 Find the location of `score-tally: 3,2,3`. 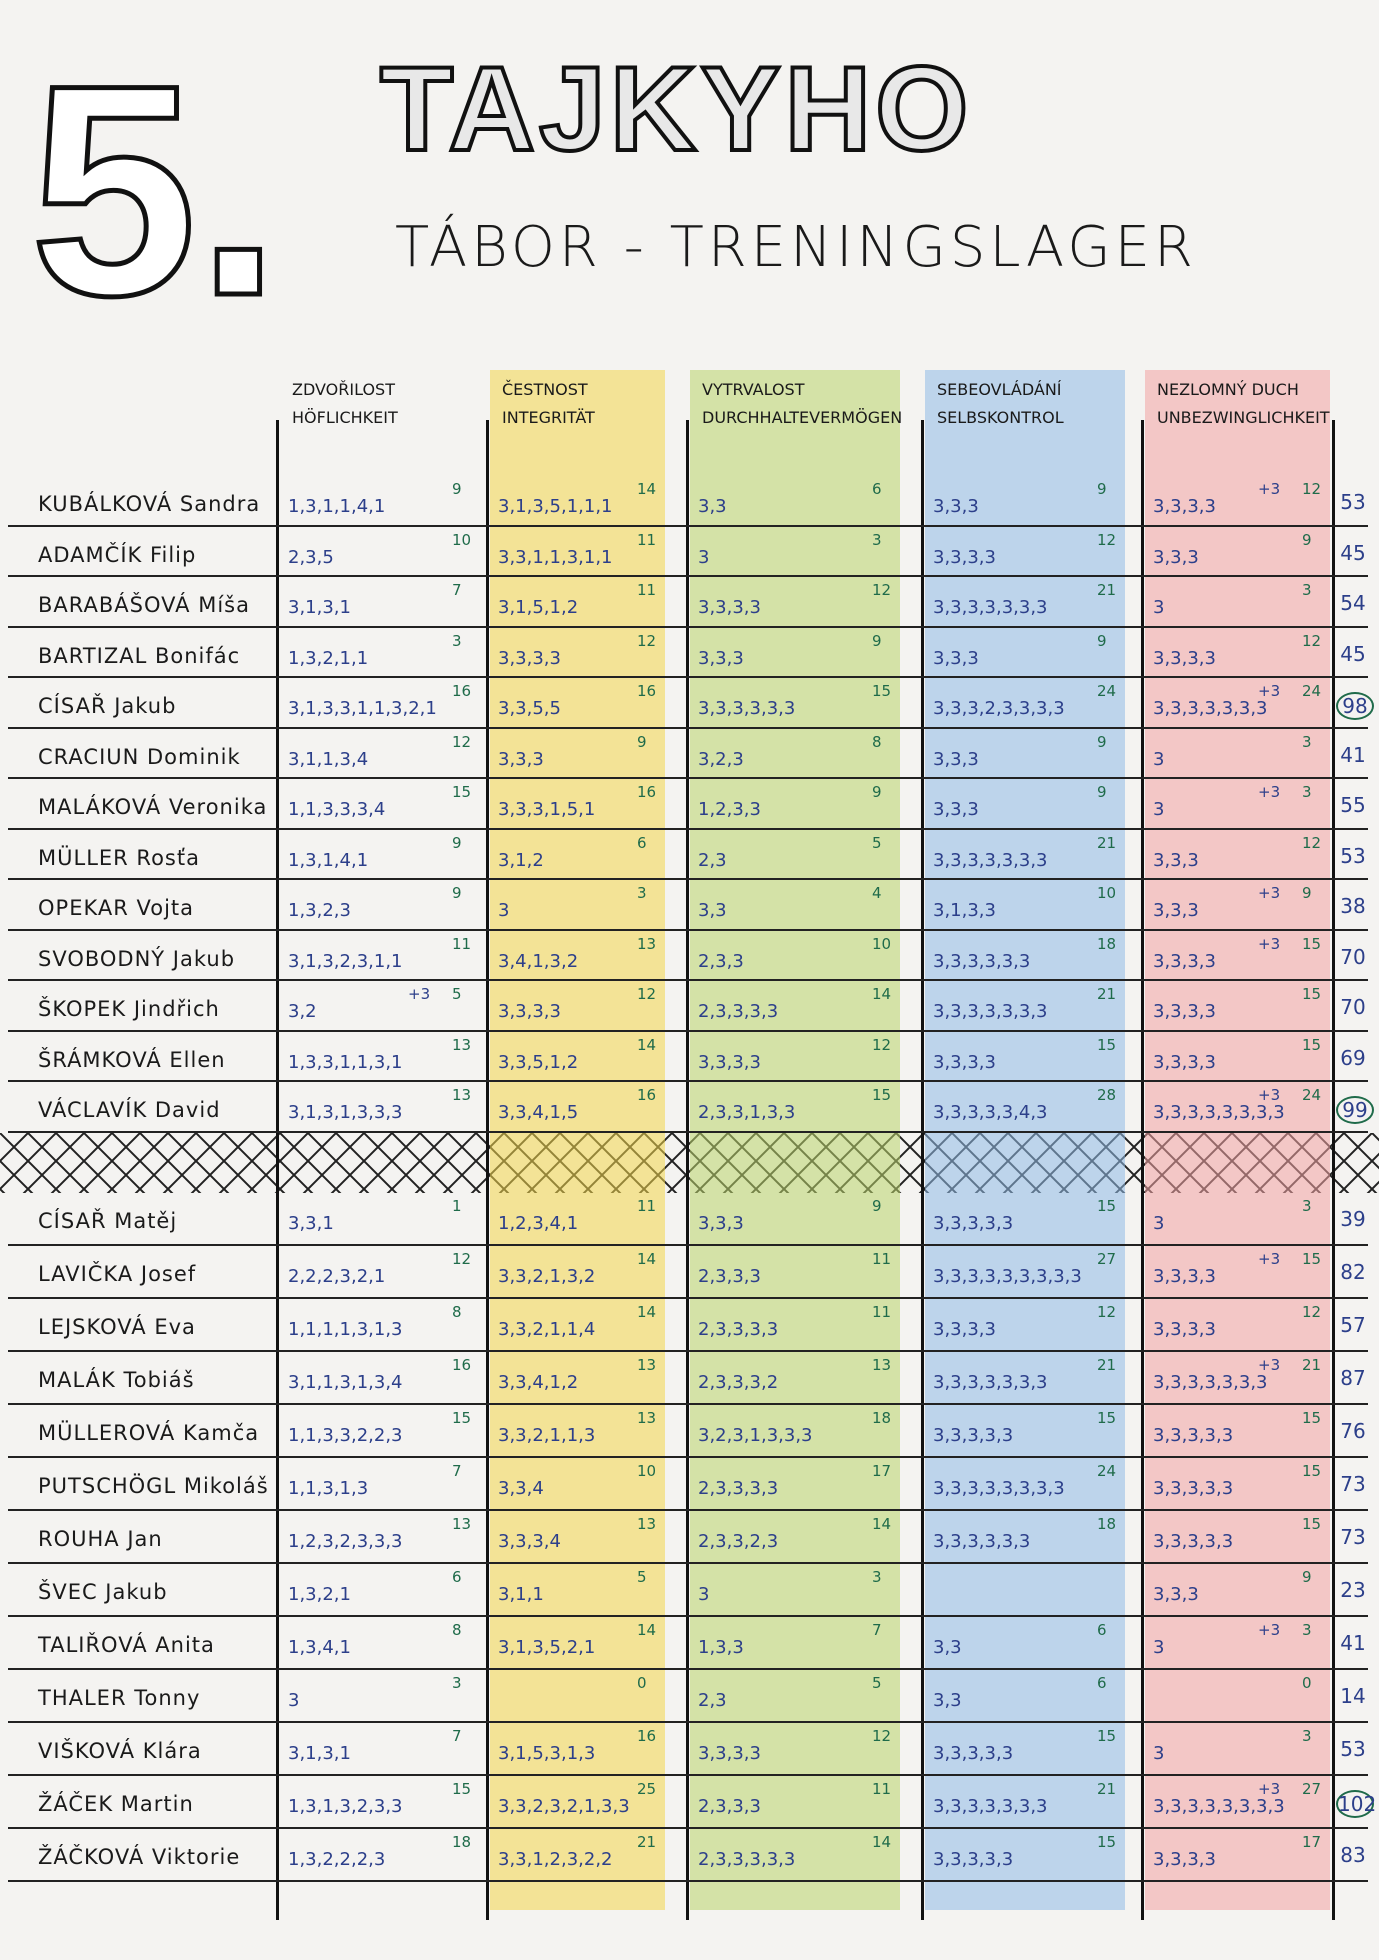

score-tally: 3,2,3 is located at coordinates (721, 759).